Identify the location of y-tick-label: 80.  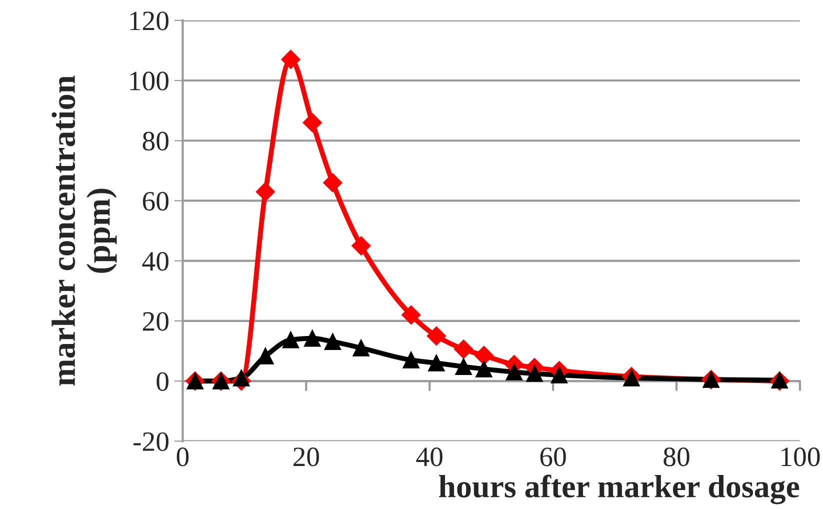
(155, 141).